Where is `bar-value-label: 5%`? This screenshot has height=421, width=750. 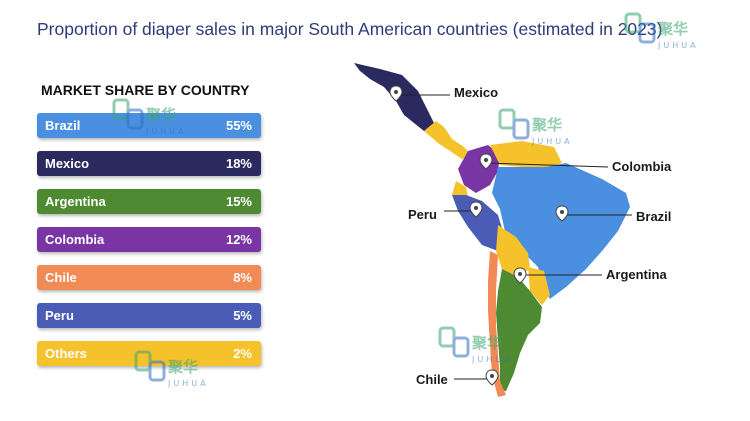
bar-value-label: 5% is located at coordinates (242, 315).